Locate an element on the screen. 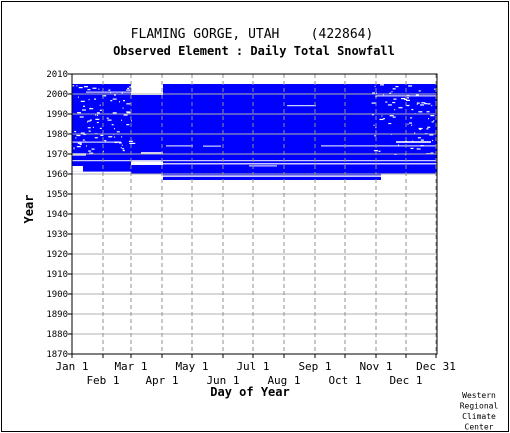 Image resolution: width=510 pixels, height=433 pixels. y-tick-label: 1920 is located at coordinates (57, 255).